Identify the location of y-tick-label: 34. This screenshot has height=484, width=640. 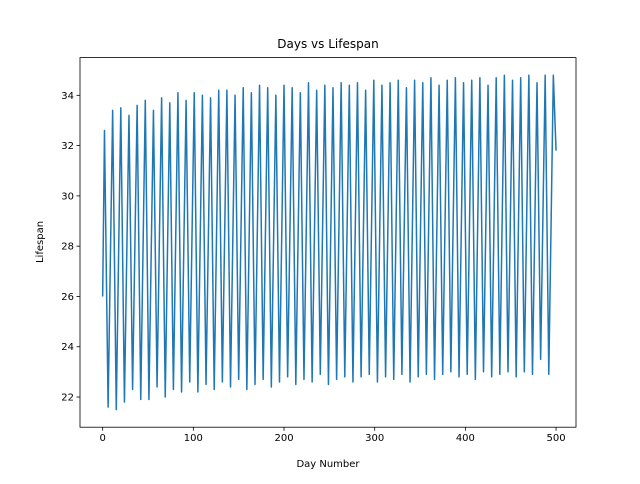
(67, 96).